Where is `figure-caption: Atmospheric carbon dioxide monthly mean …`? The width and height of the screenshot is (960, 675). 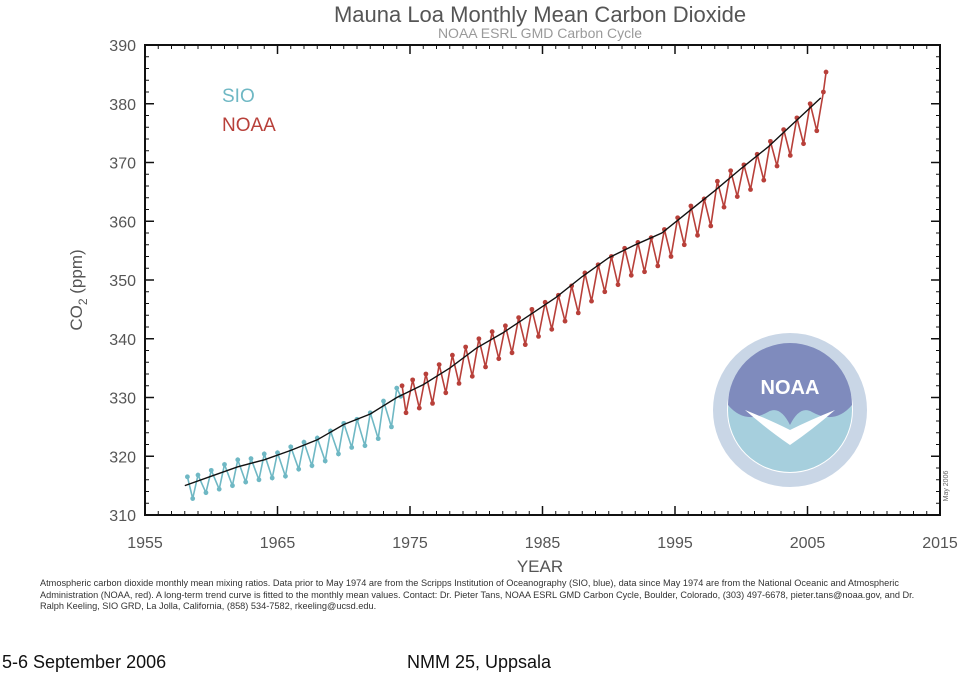
figure-caption: Atmospheric carbon dioxide monthly mean … is located at coordinates (477, 595).